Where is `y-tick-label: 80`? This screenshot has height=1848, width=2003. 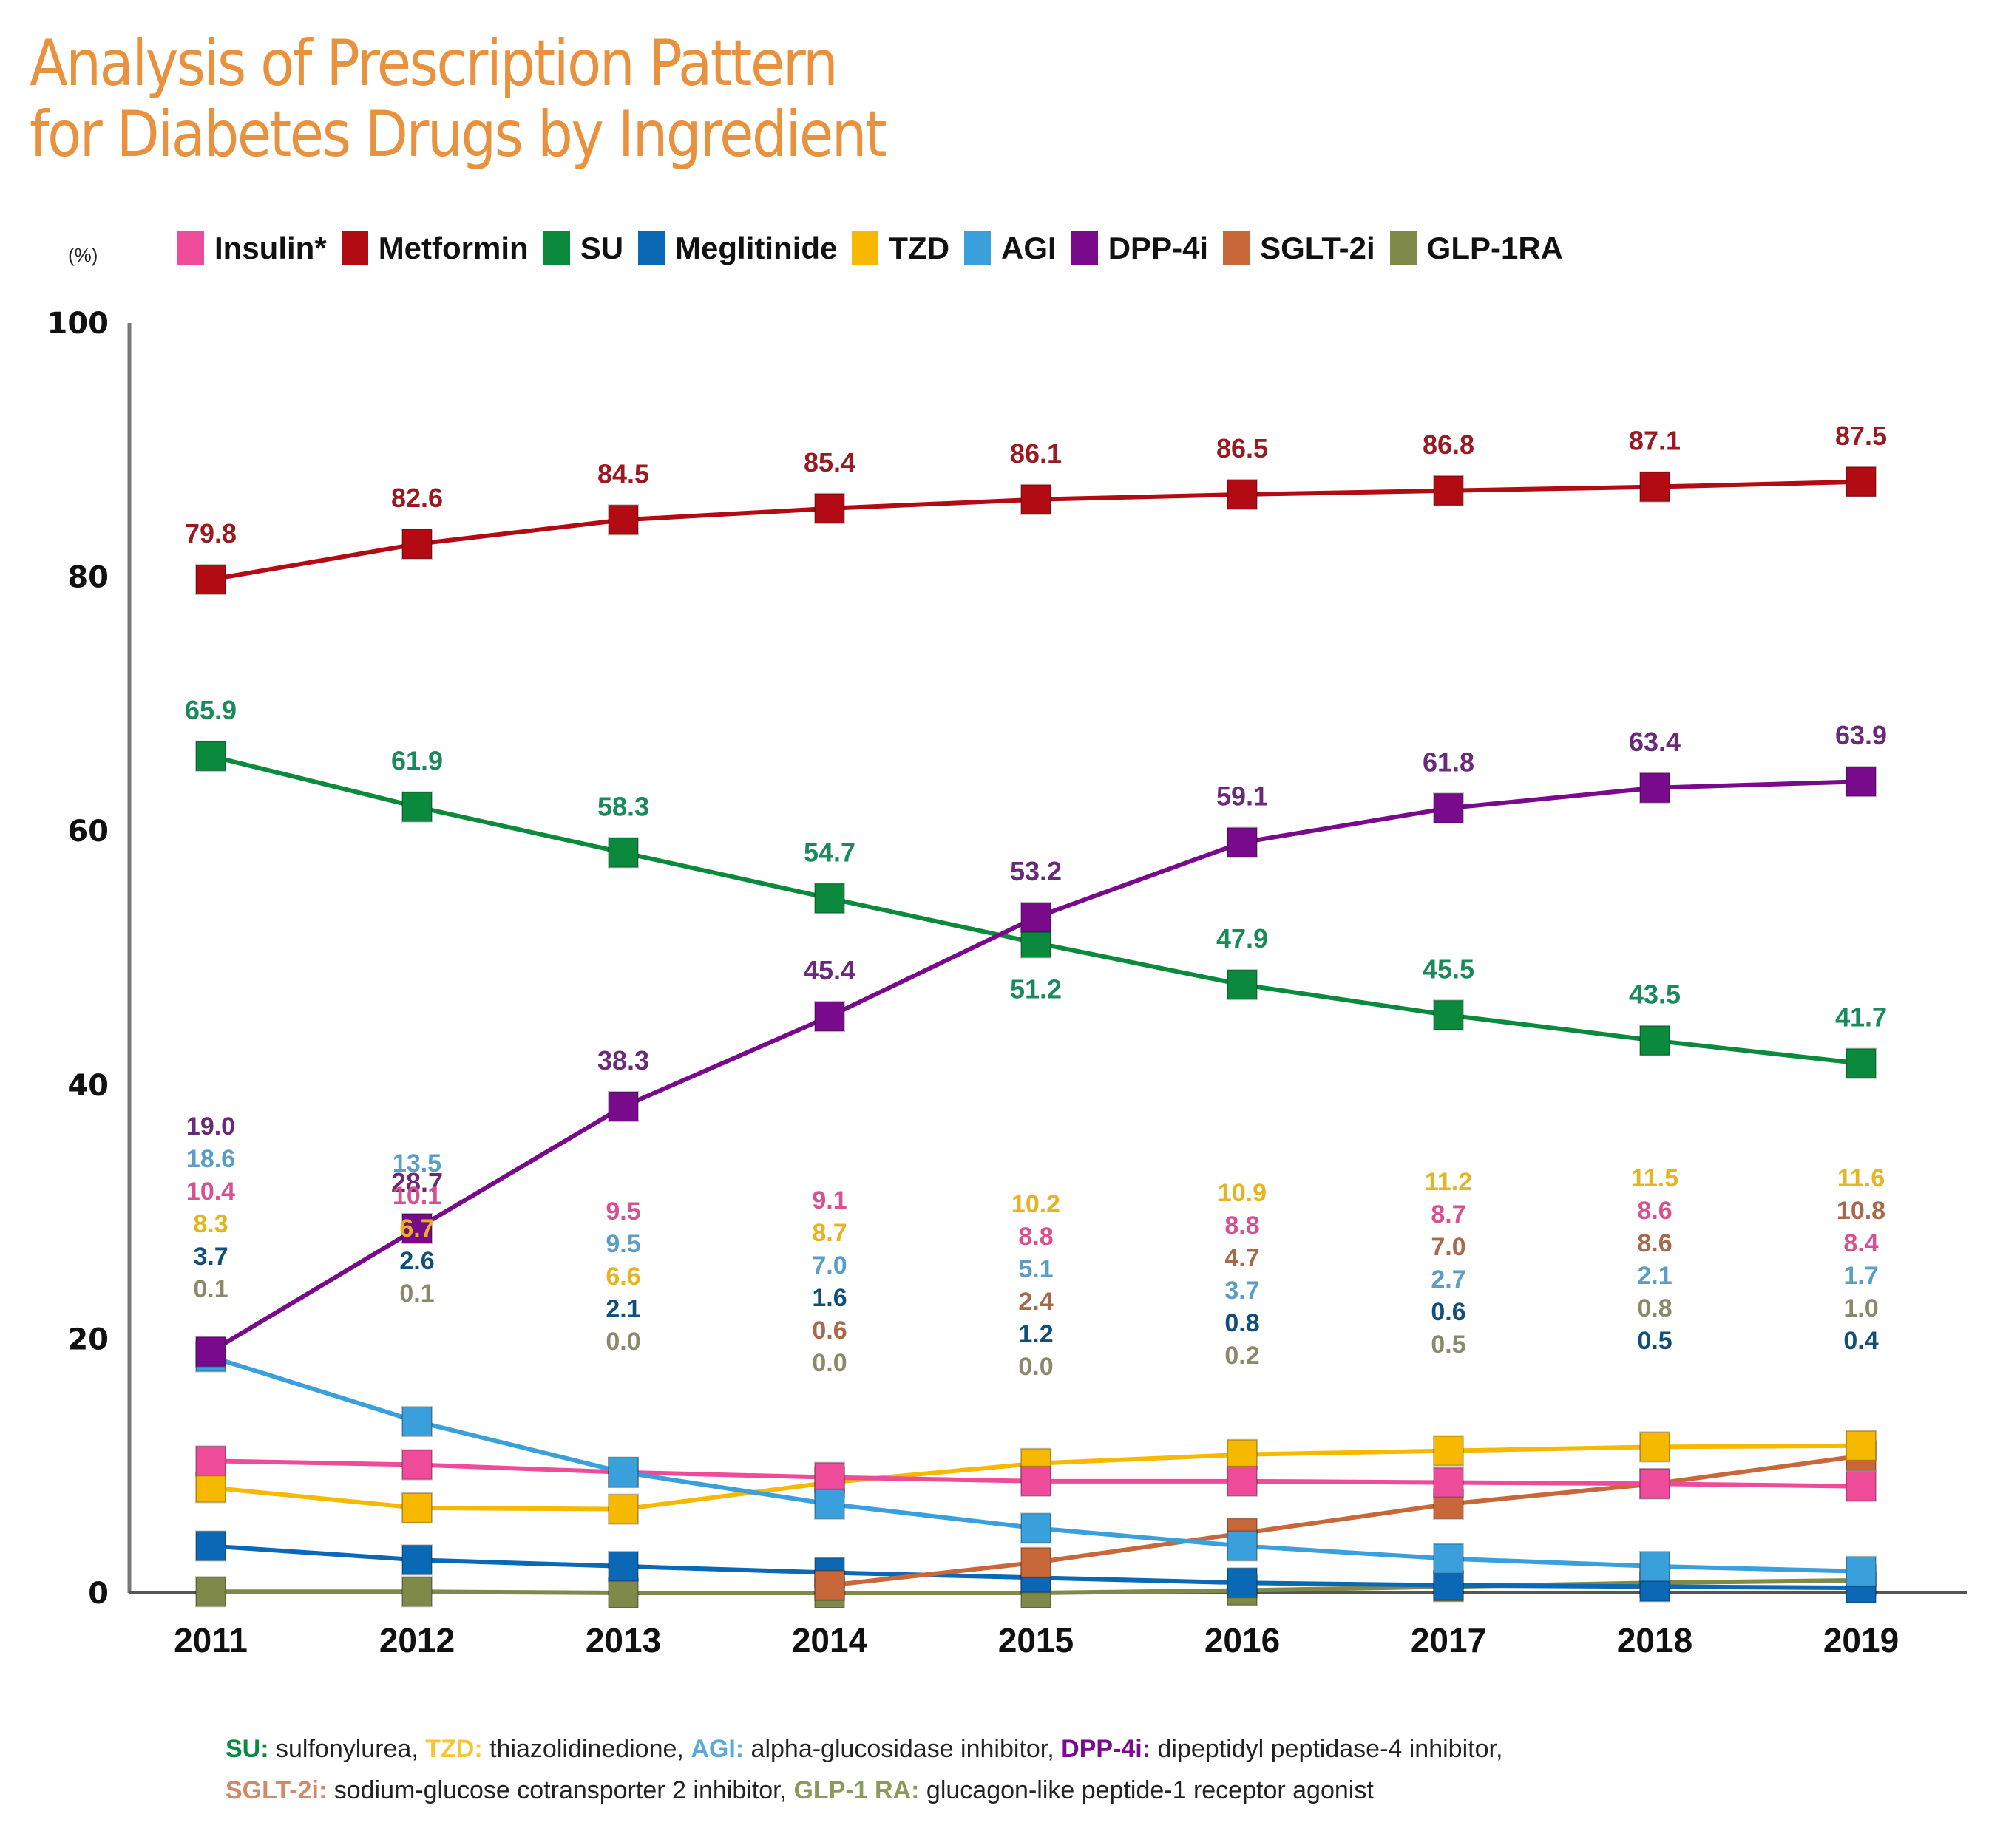 y-tick-label: 80 is located at coordinates (88, 578).